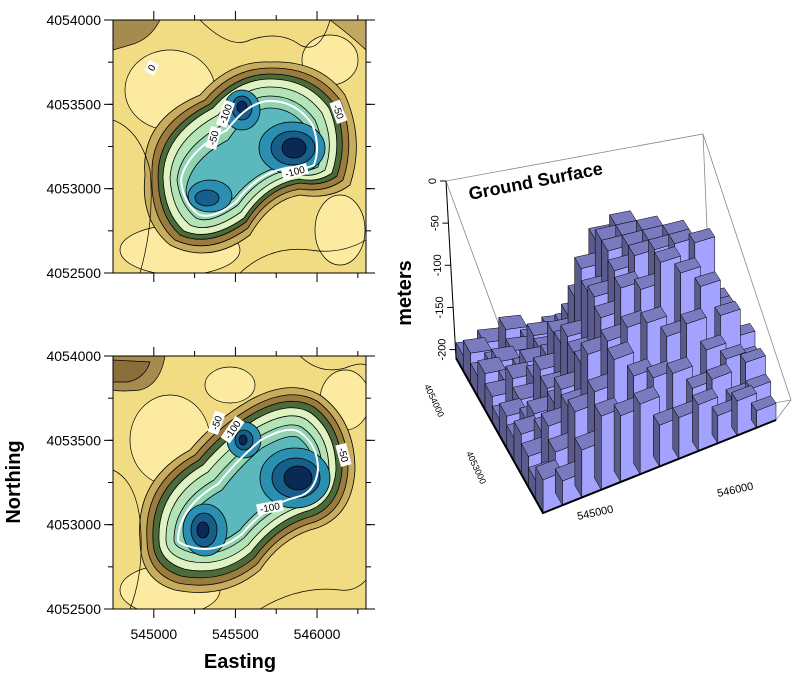 This screenshot has width=806, height=684. I want to click on x-axis-label: Easting, so click(240, 662).